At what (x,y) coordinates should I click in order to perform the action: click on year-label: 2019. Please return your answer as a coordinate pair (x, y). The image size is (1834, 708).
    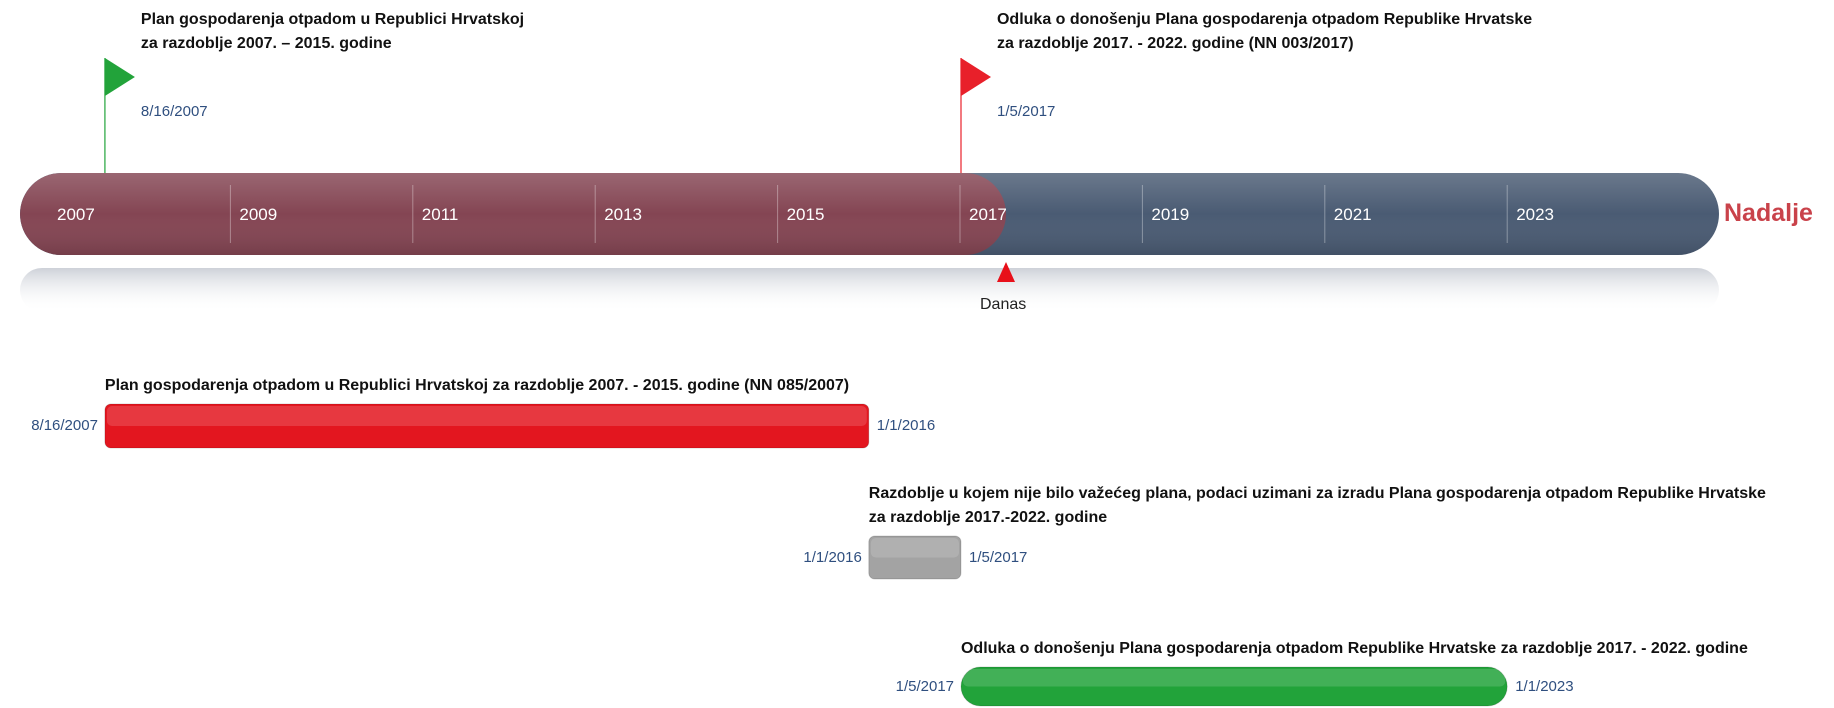
    Looking at the image, I should click on (1170, 214).